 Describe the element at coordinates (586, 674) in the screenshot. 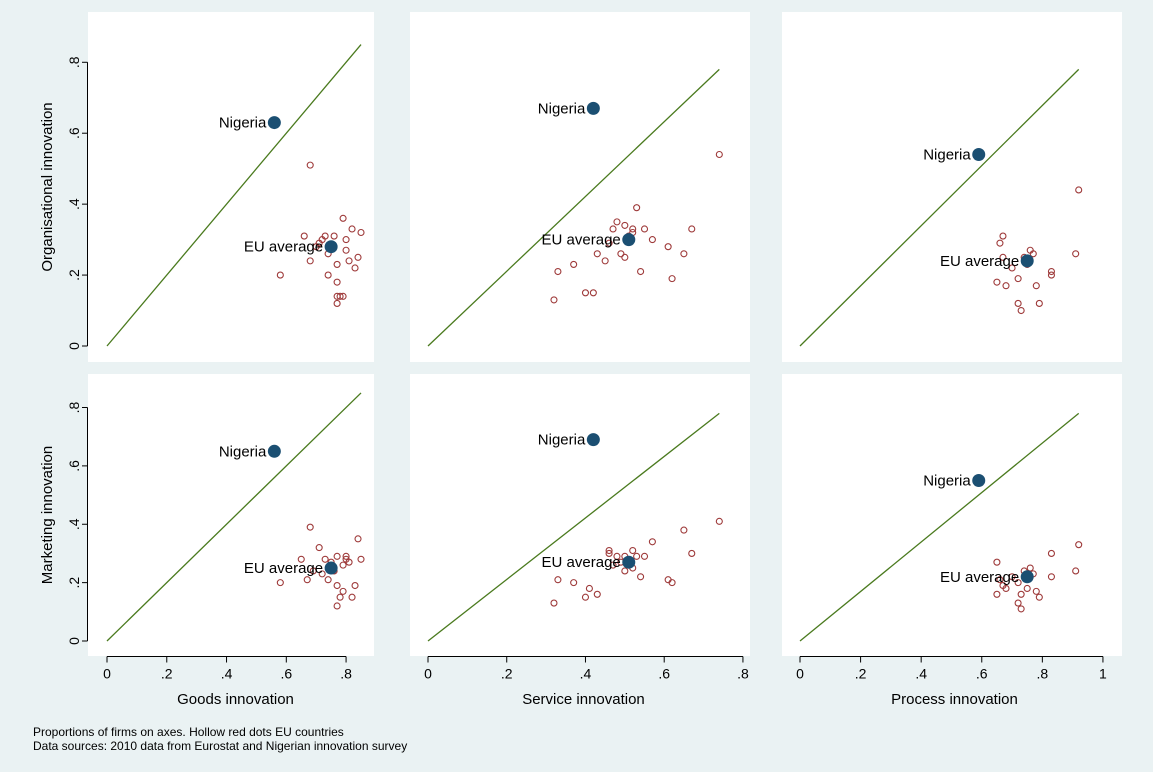

I see `panel-5-x-tick-label: .4` at that location.